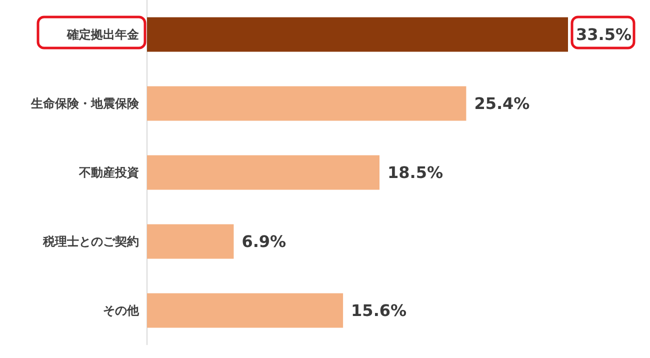  I want to click on y-tick-label: 税理士とのご契約, so click(90, 241).